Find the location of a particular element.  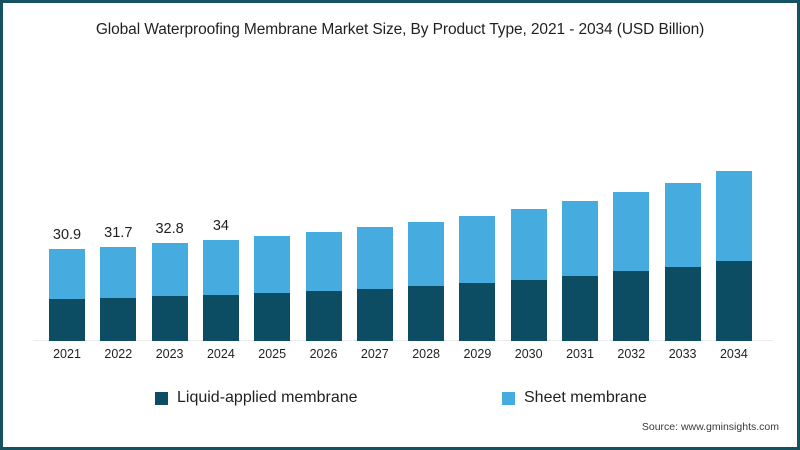

x-tick-2030: 2030 is located at coordinates (528, 354).